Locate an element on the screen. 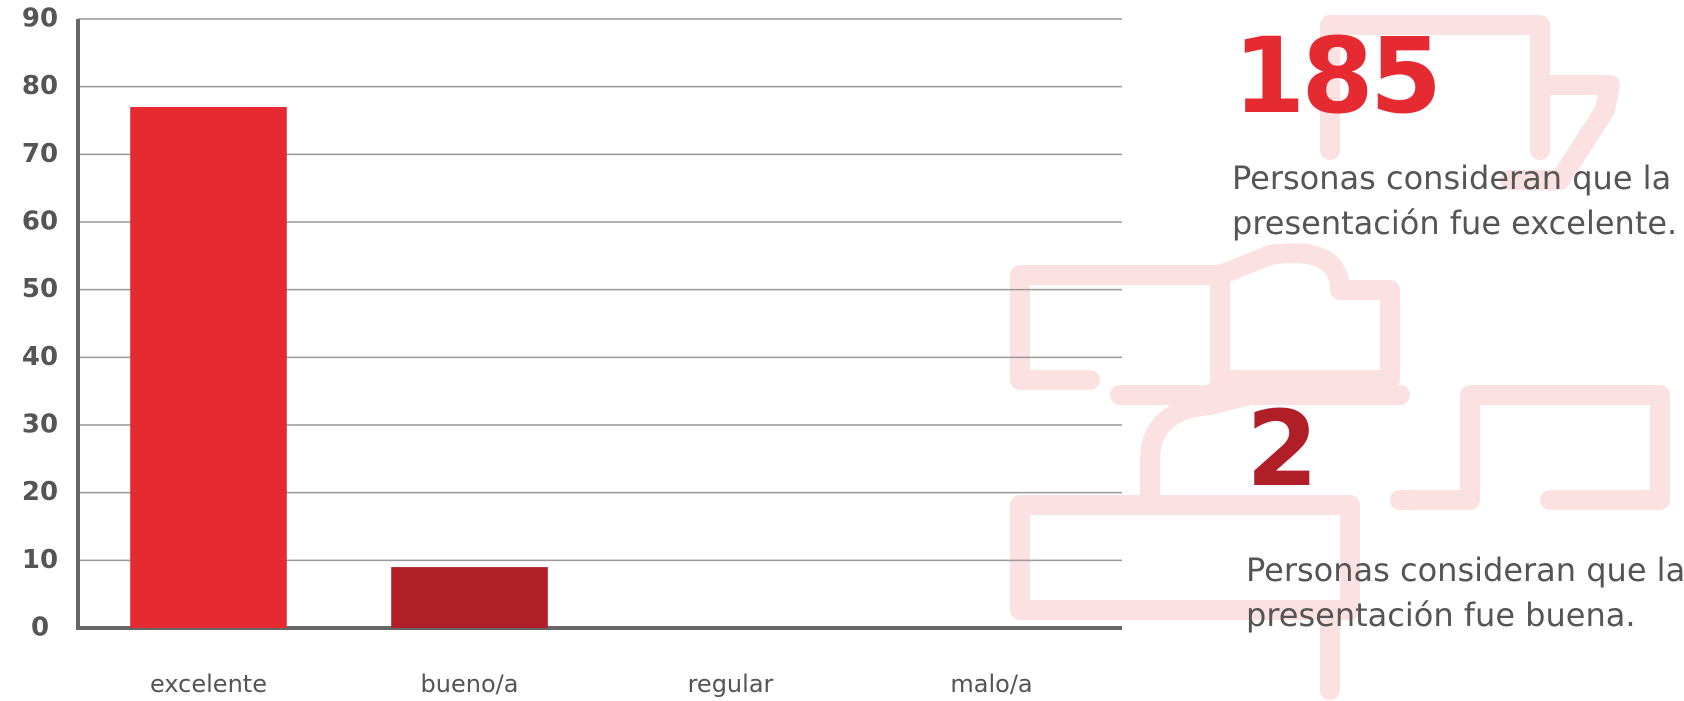  x-tick-label: excelente is located at coordinates (208, 684).